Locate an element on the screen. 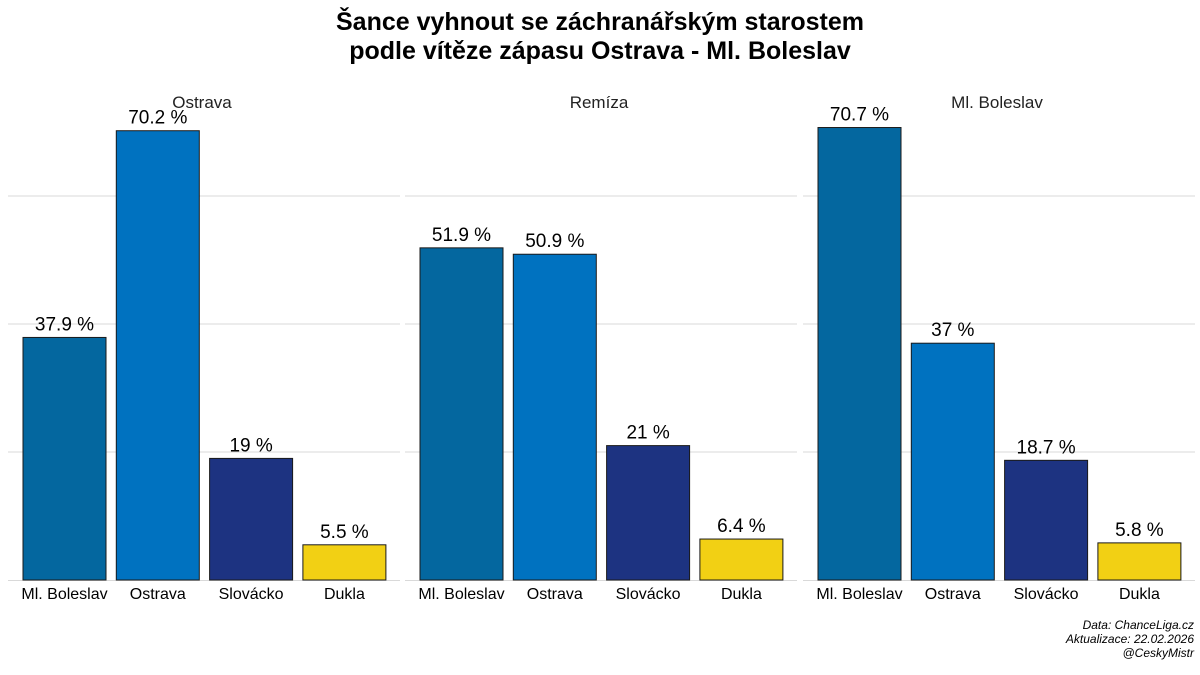  footer-handle: @CeskyMistr is located at coordinates (1158, 653).